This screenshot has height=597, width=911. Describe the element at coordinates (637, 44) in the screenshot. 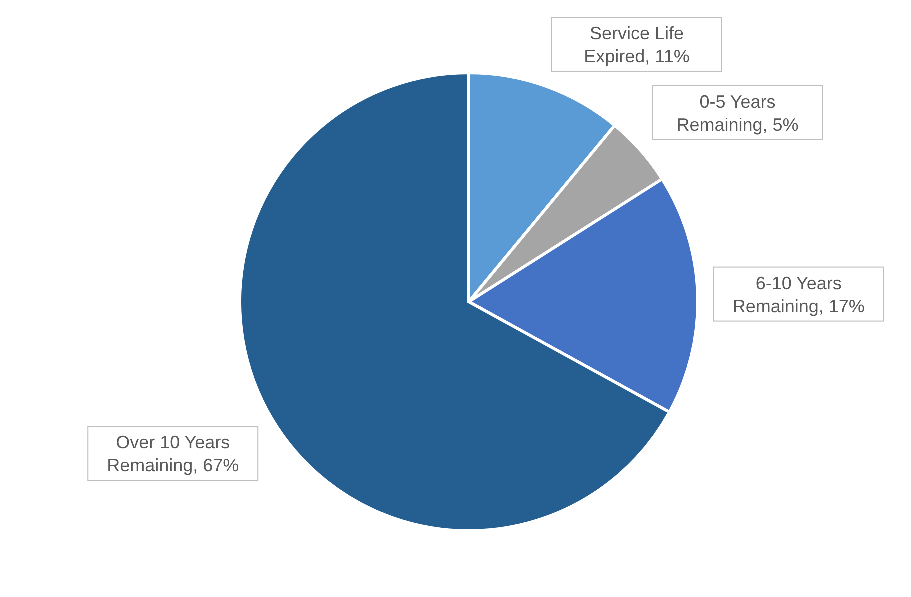

I see `slice-label: Service Life Expired, 11%` at that location.